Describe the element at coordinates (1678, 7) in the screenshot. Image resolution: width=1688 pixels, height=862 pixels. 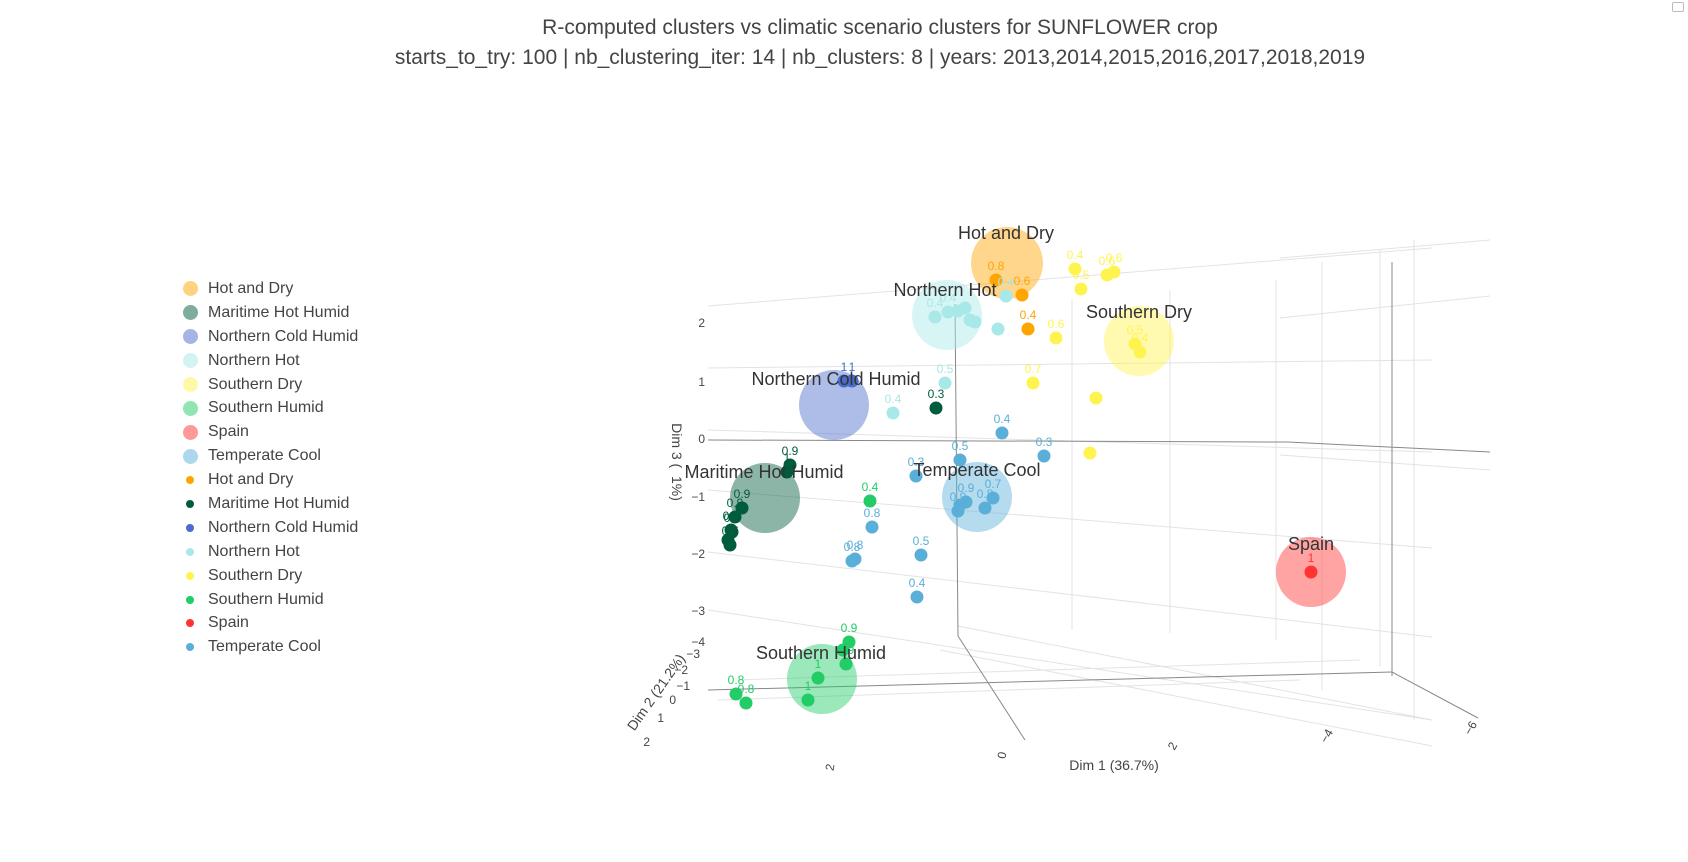
I see `camera-icon` at that location.